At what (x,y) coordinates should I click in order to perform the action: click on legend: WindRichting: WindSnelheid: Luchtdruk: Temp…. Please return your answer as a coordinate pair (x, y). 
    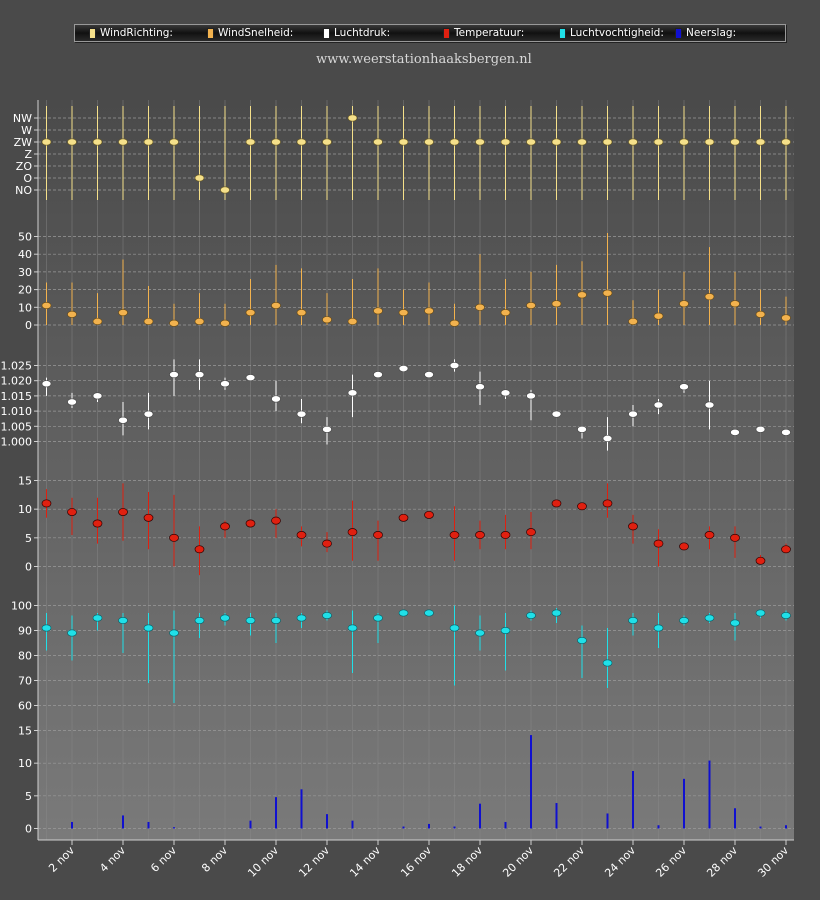
    Looking at the image, I should click on (430, 33).